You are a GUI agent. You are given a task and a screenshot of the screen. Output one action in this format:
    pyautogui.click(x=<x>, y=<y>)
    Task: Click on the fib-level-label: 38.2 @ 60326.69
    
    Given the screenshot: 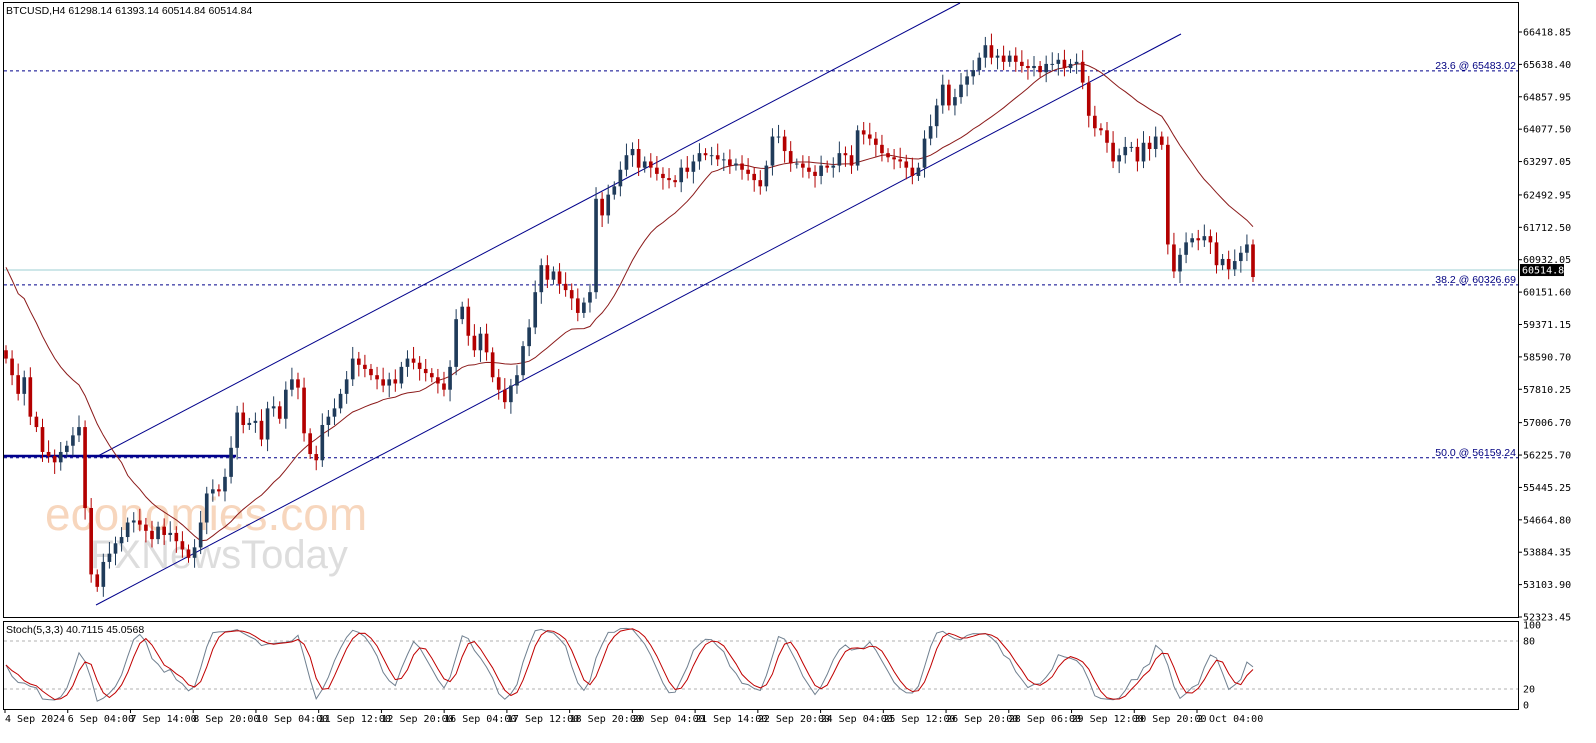 What is the action you would take?
    pyautogui.click(x=1475, y=280)
    